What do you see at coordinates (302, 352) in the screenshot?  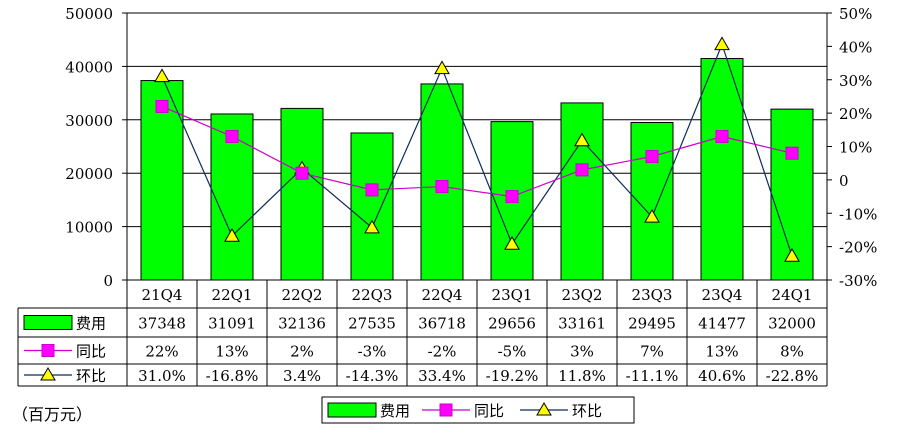 I see `data-label: 2%` at bounding box center [302, 352].